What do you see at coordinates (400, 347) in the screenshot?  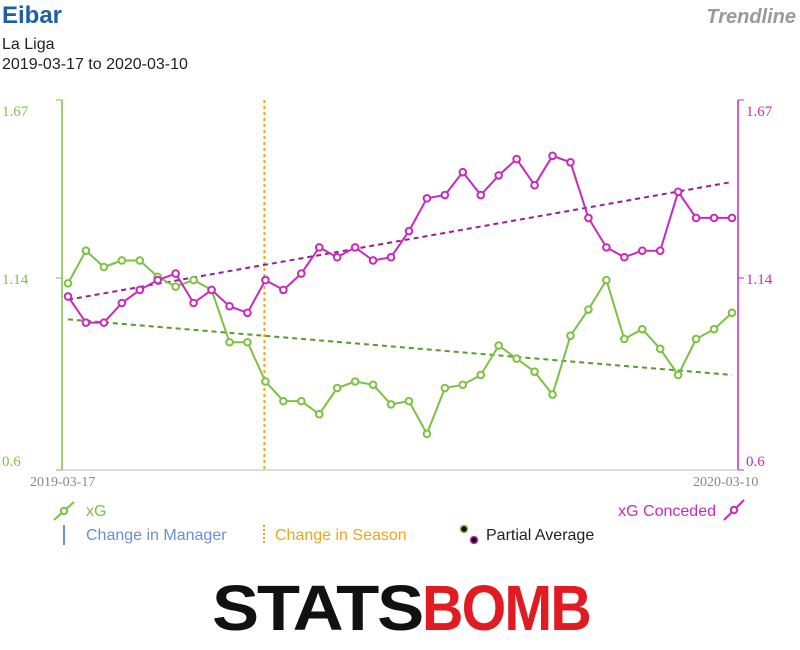 I see `xg-trendline` at bounding box center [400, 347].